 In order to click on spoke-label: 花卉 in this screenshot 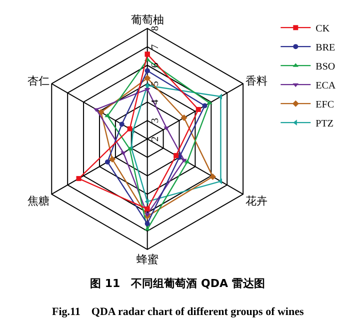, I will do `click(256, 201)`.